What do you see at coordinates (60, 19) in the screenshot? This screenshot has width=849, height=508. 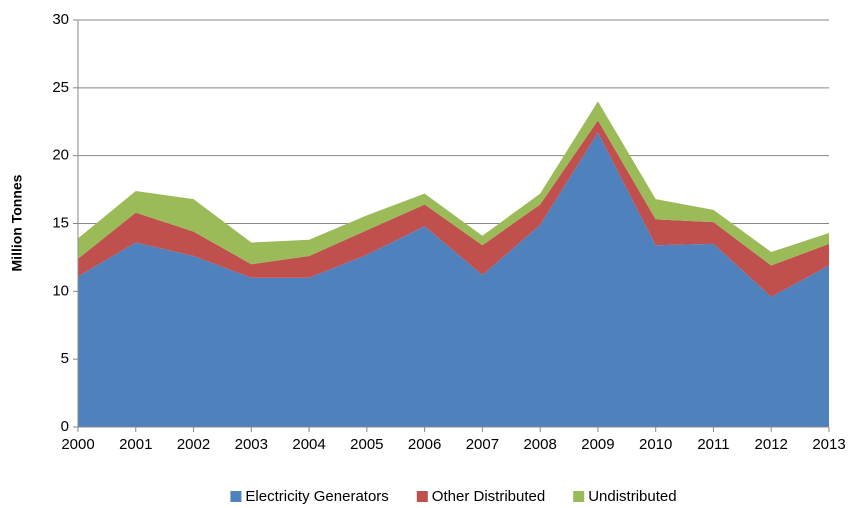 I see `y-tick-label: 30` at bounding box center [60, 19].